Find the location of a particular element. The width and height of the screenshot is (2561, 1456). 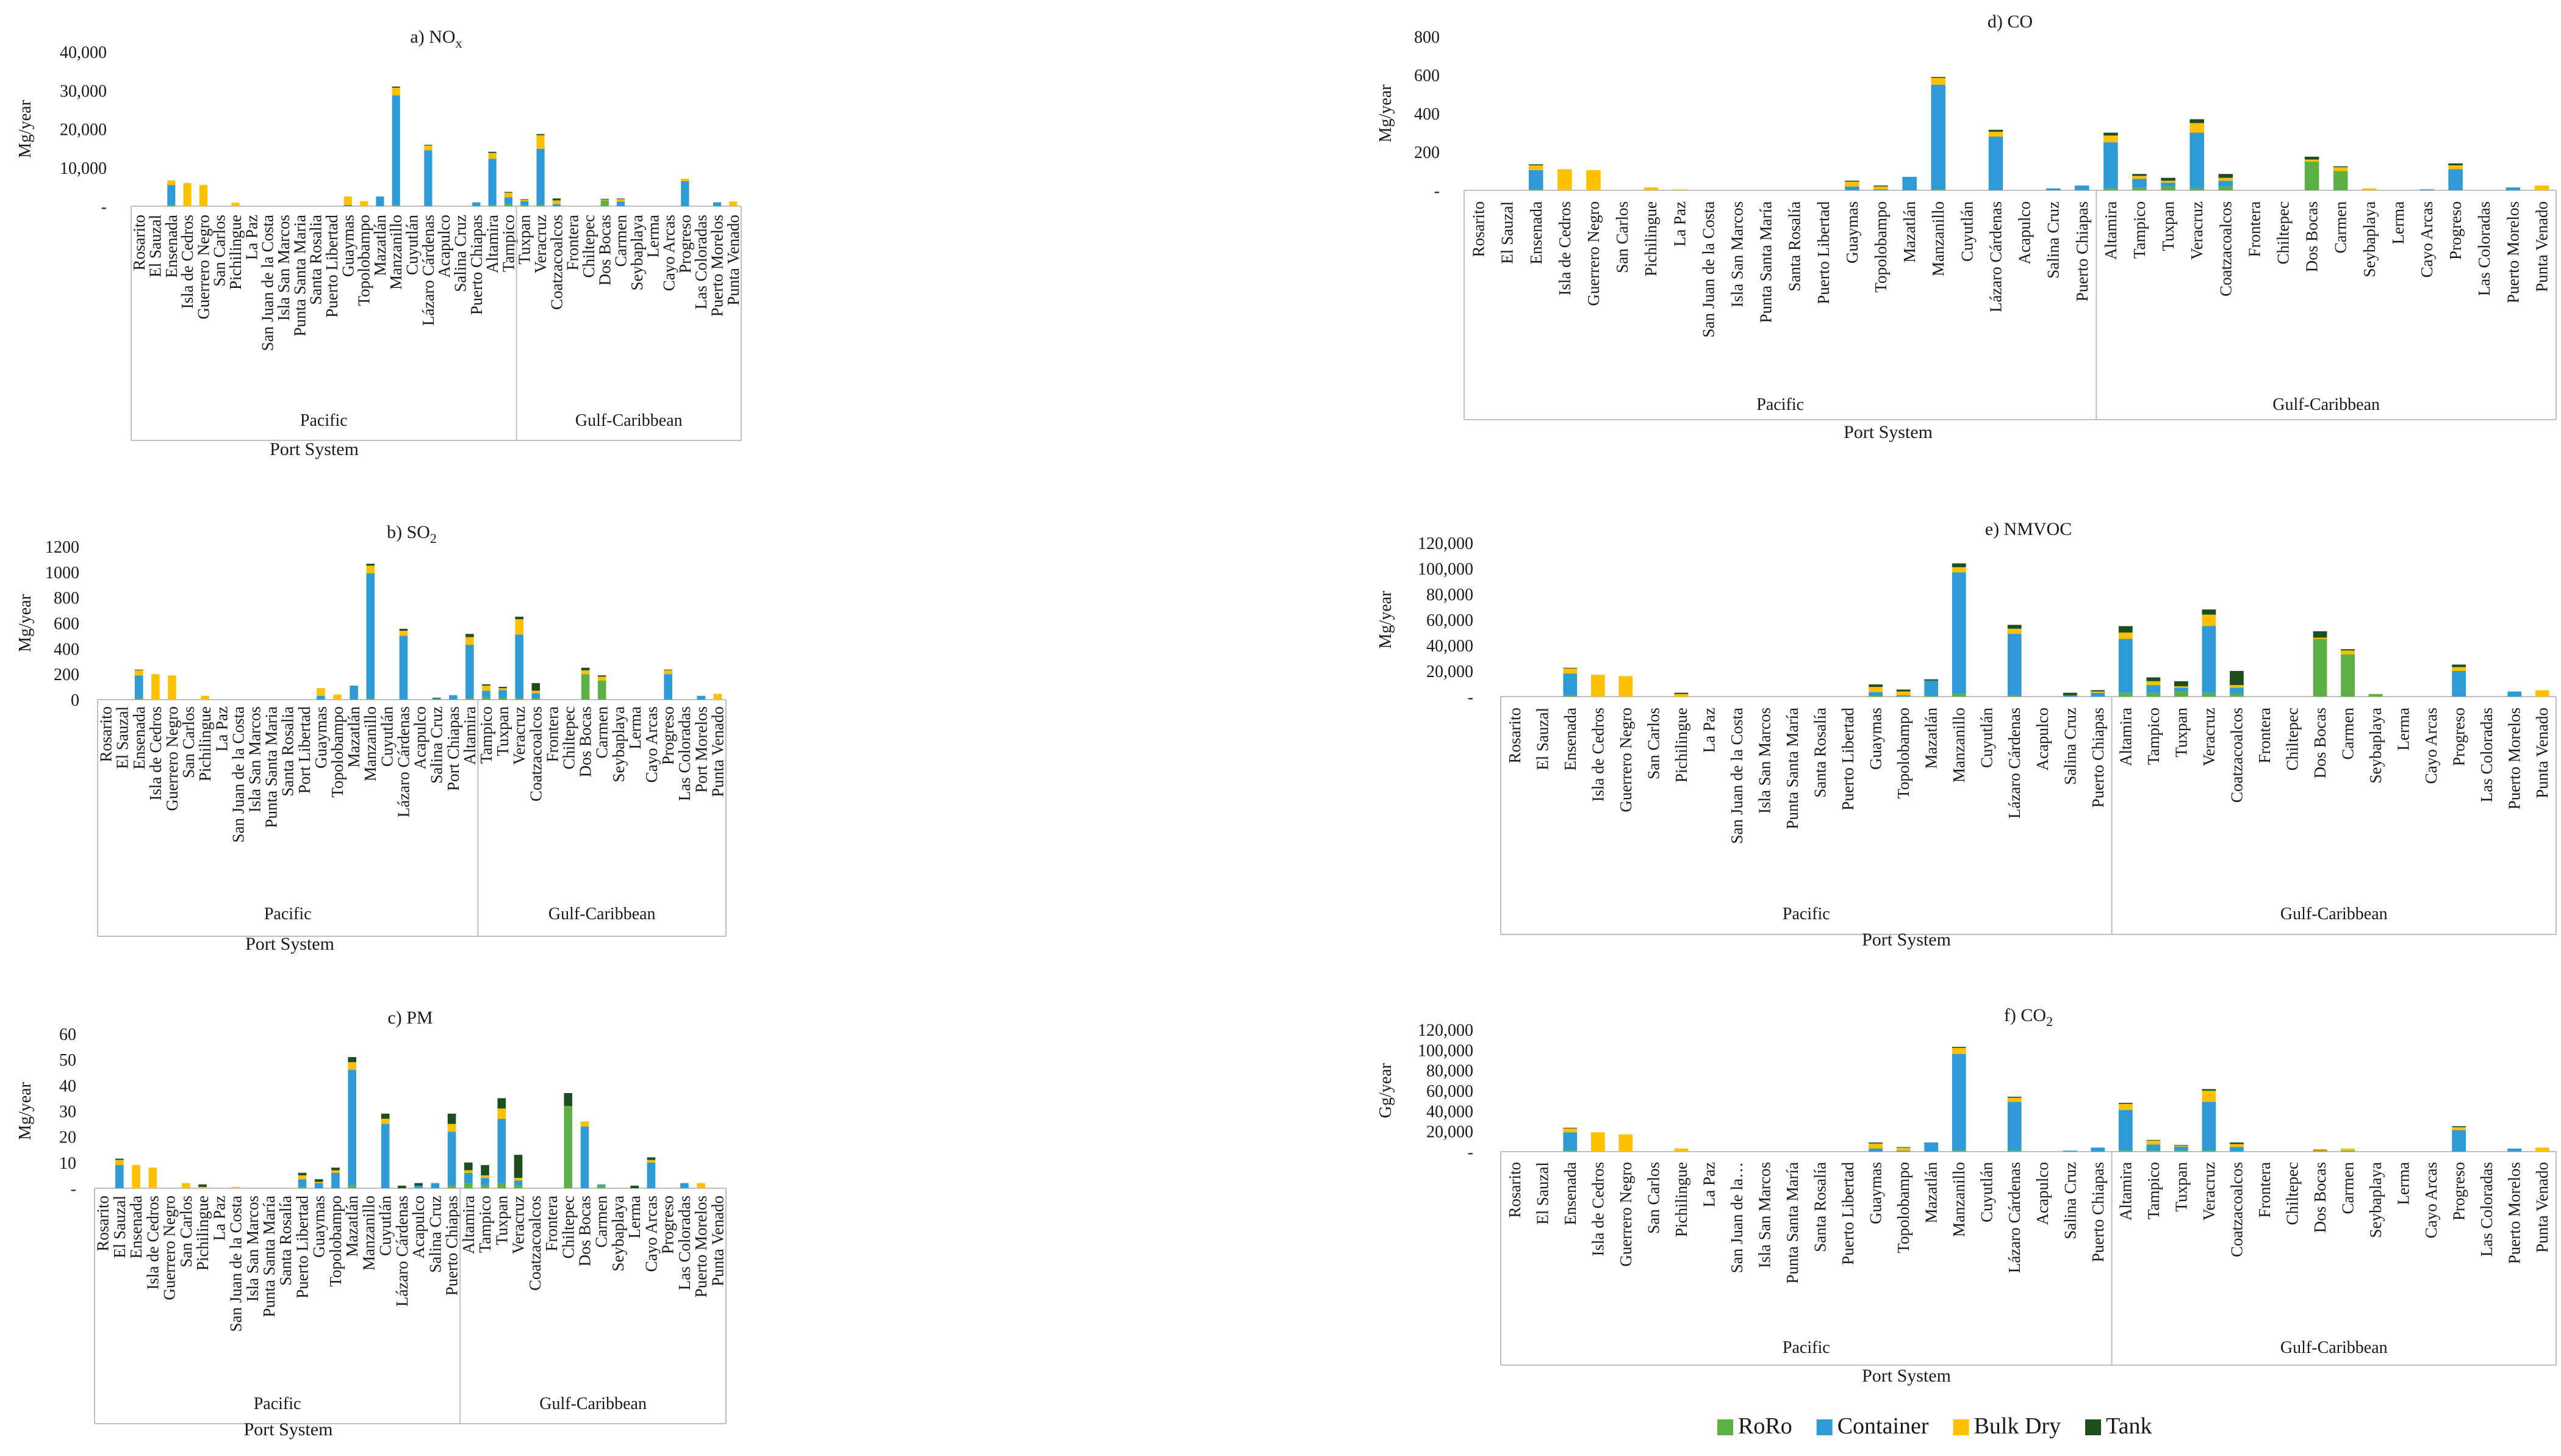

y-tick-label: 400 is located at coordinates (1427, 114).